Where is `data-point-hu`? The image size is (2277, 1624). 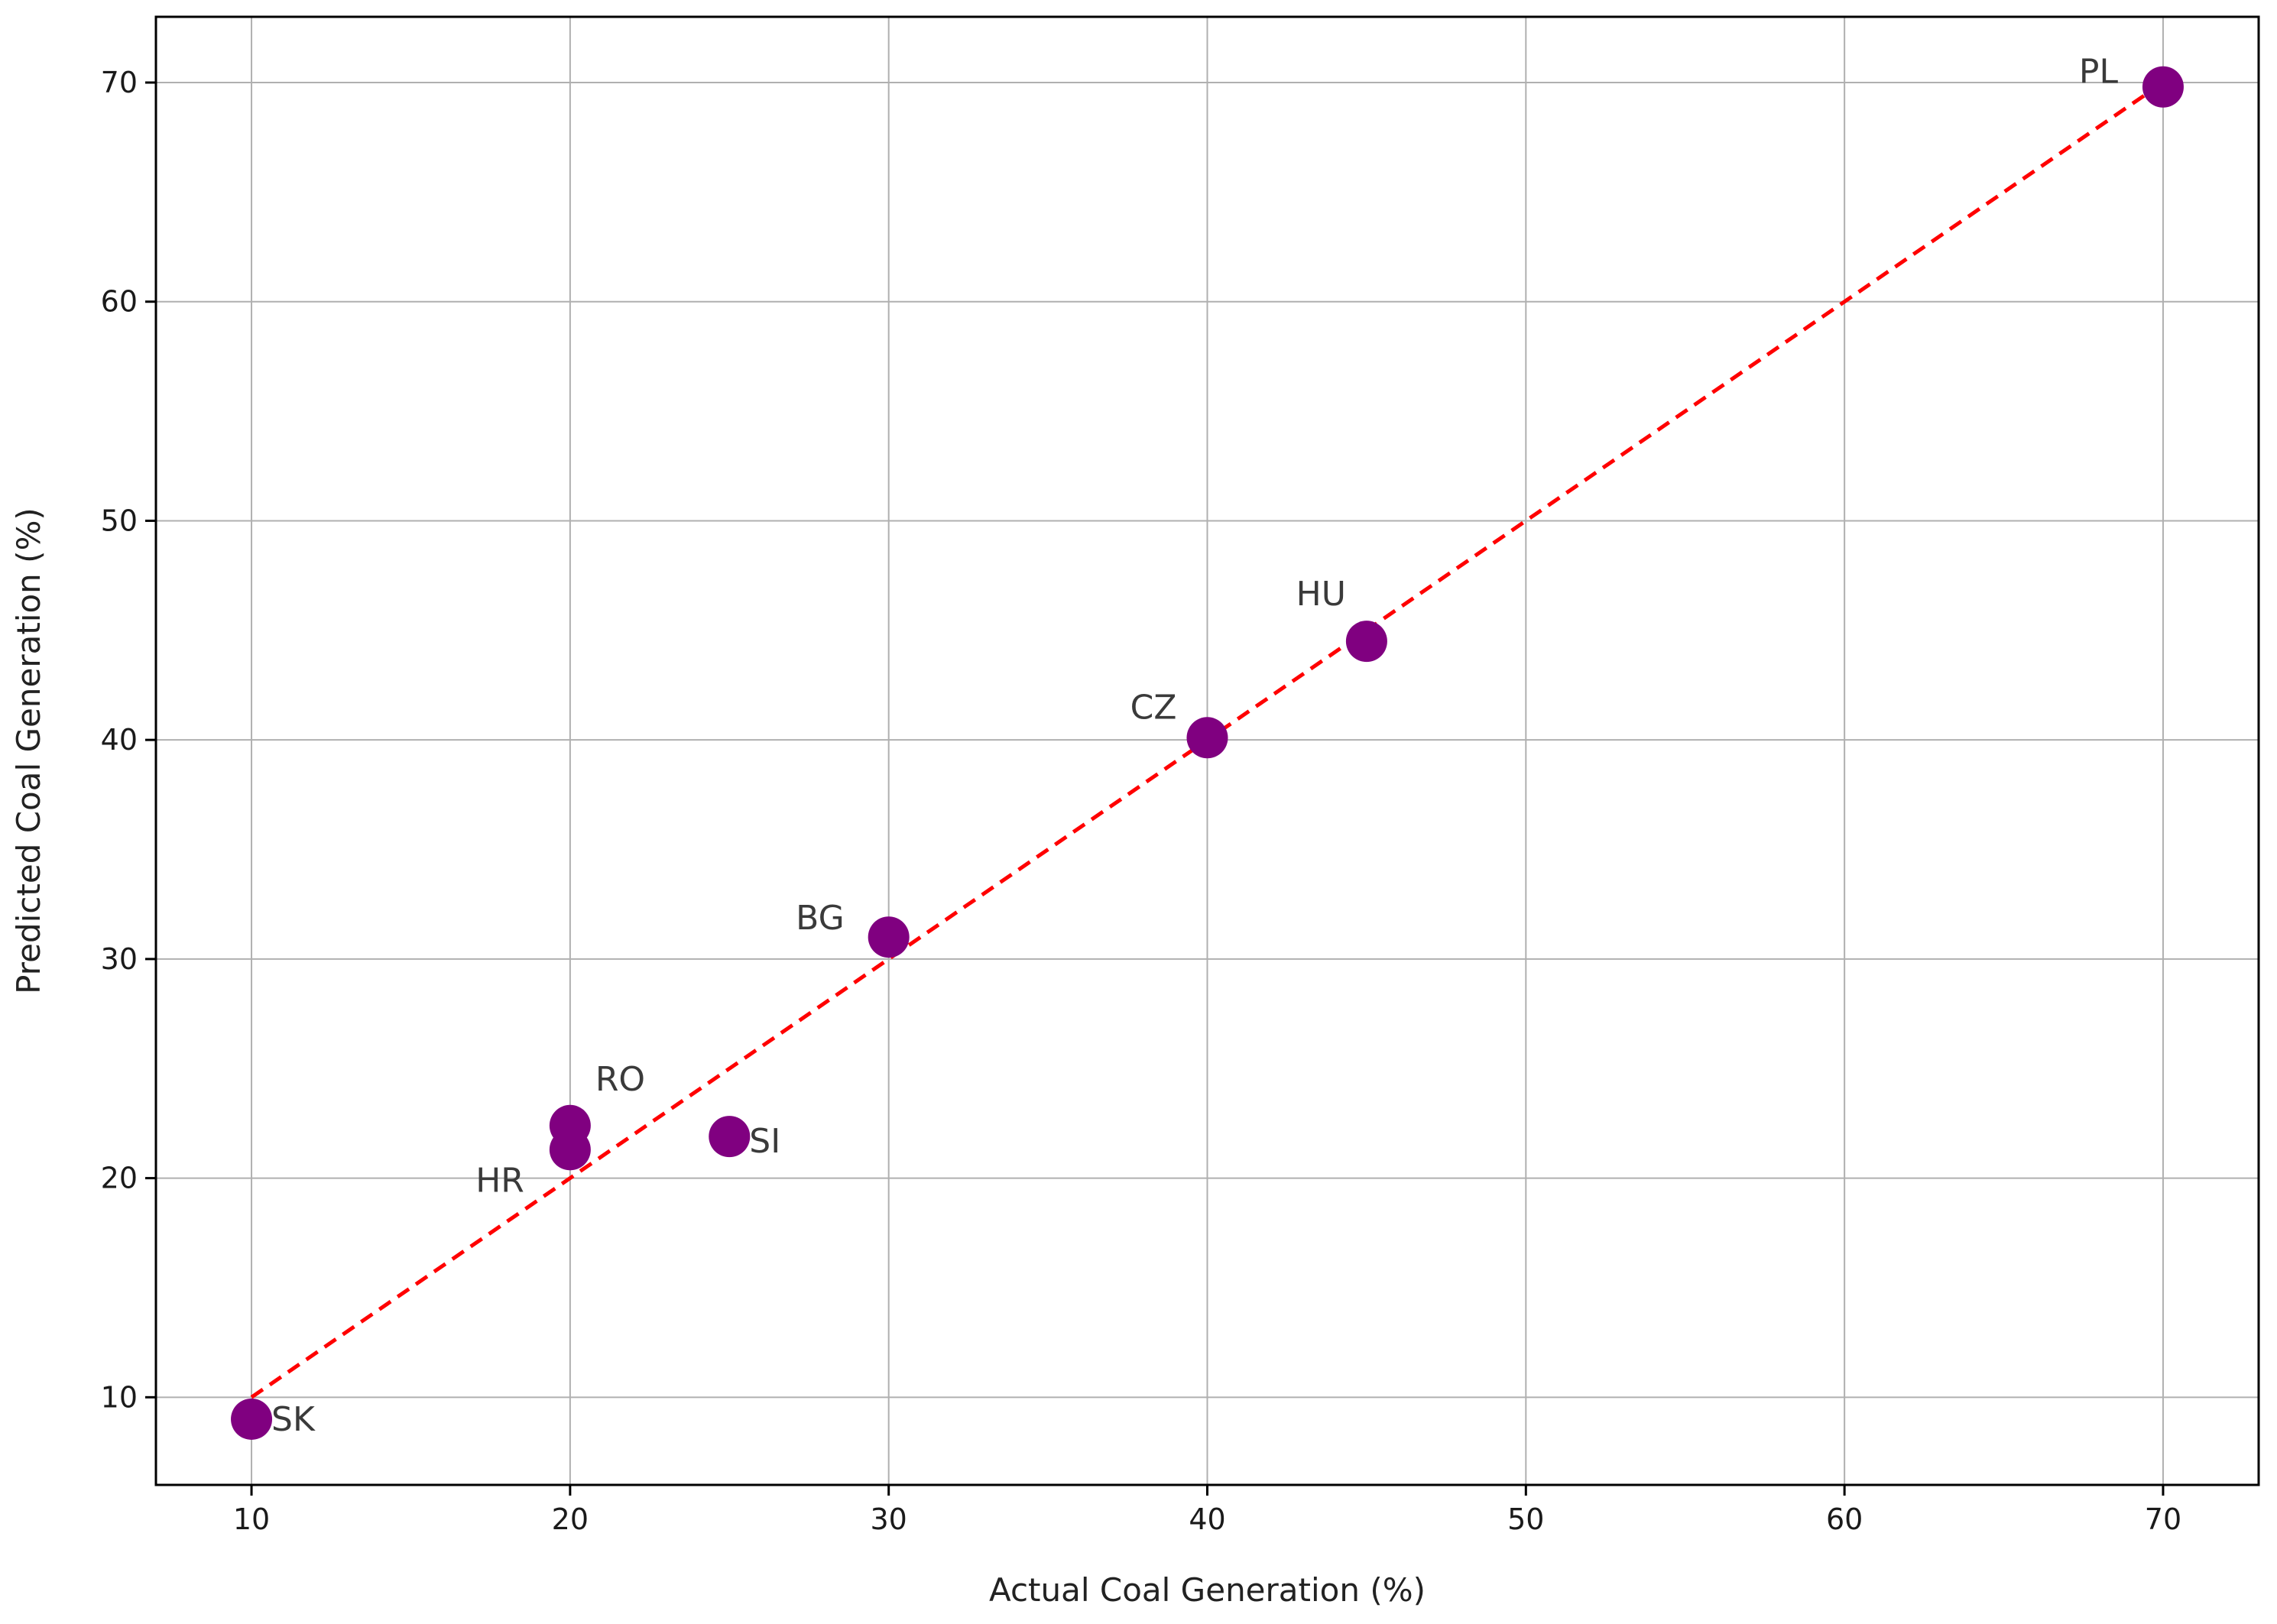
data-point-hu is located at coordinates (1366, 642).